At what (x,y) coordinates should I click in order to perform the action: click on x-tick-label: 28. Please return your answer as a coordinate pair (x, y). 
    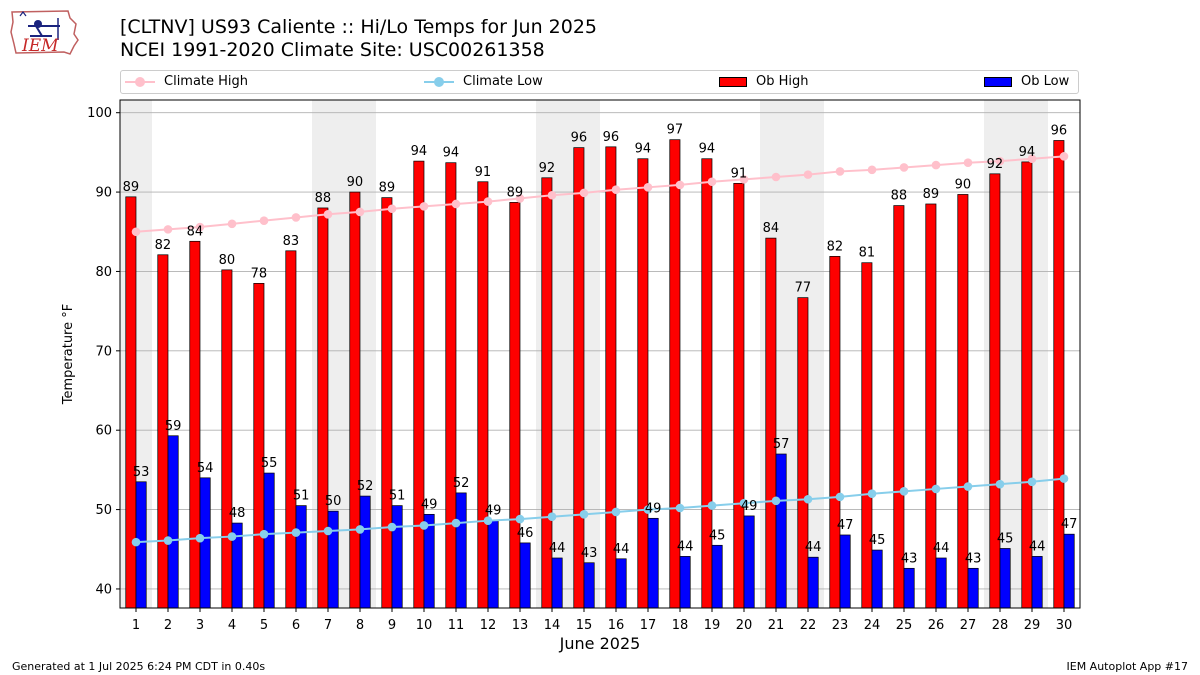
    Looking at the image, I should click on (1000, 625).